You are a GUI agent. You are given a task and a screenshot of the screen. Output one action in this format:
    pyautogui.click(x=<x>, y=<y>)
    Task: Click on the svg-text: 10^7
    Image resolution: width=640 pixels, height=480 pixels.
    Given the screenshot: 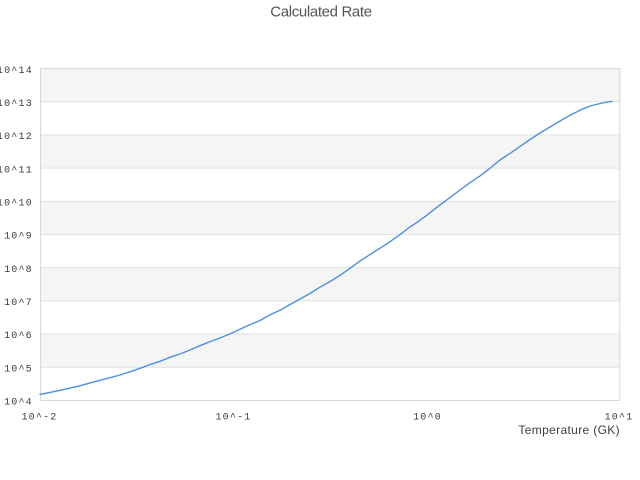 What is the action you would take?
    pyautogui.click(x=18, y=303)
    